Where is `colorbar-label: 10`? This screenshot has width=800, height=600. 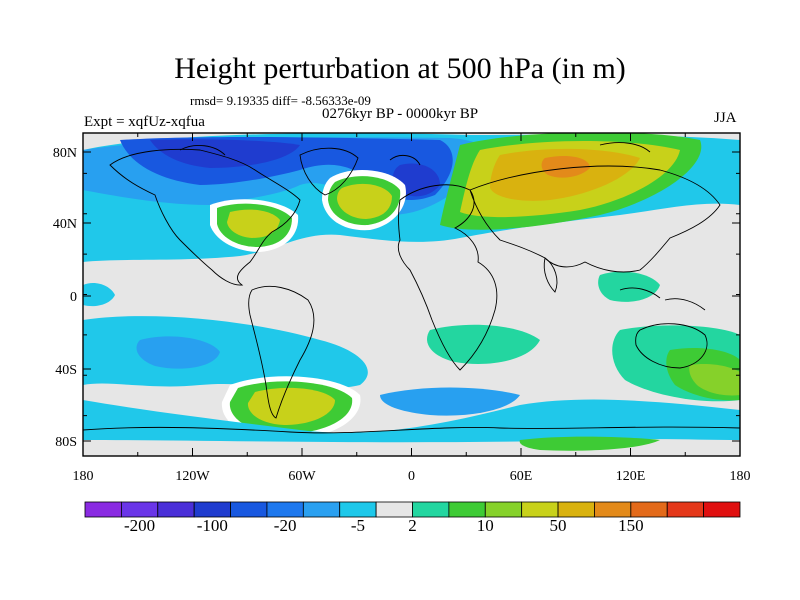 colorbar-label: 10 is located at coordinates (485, 525).